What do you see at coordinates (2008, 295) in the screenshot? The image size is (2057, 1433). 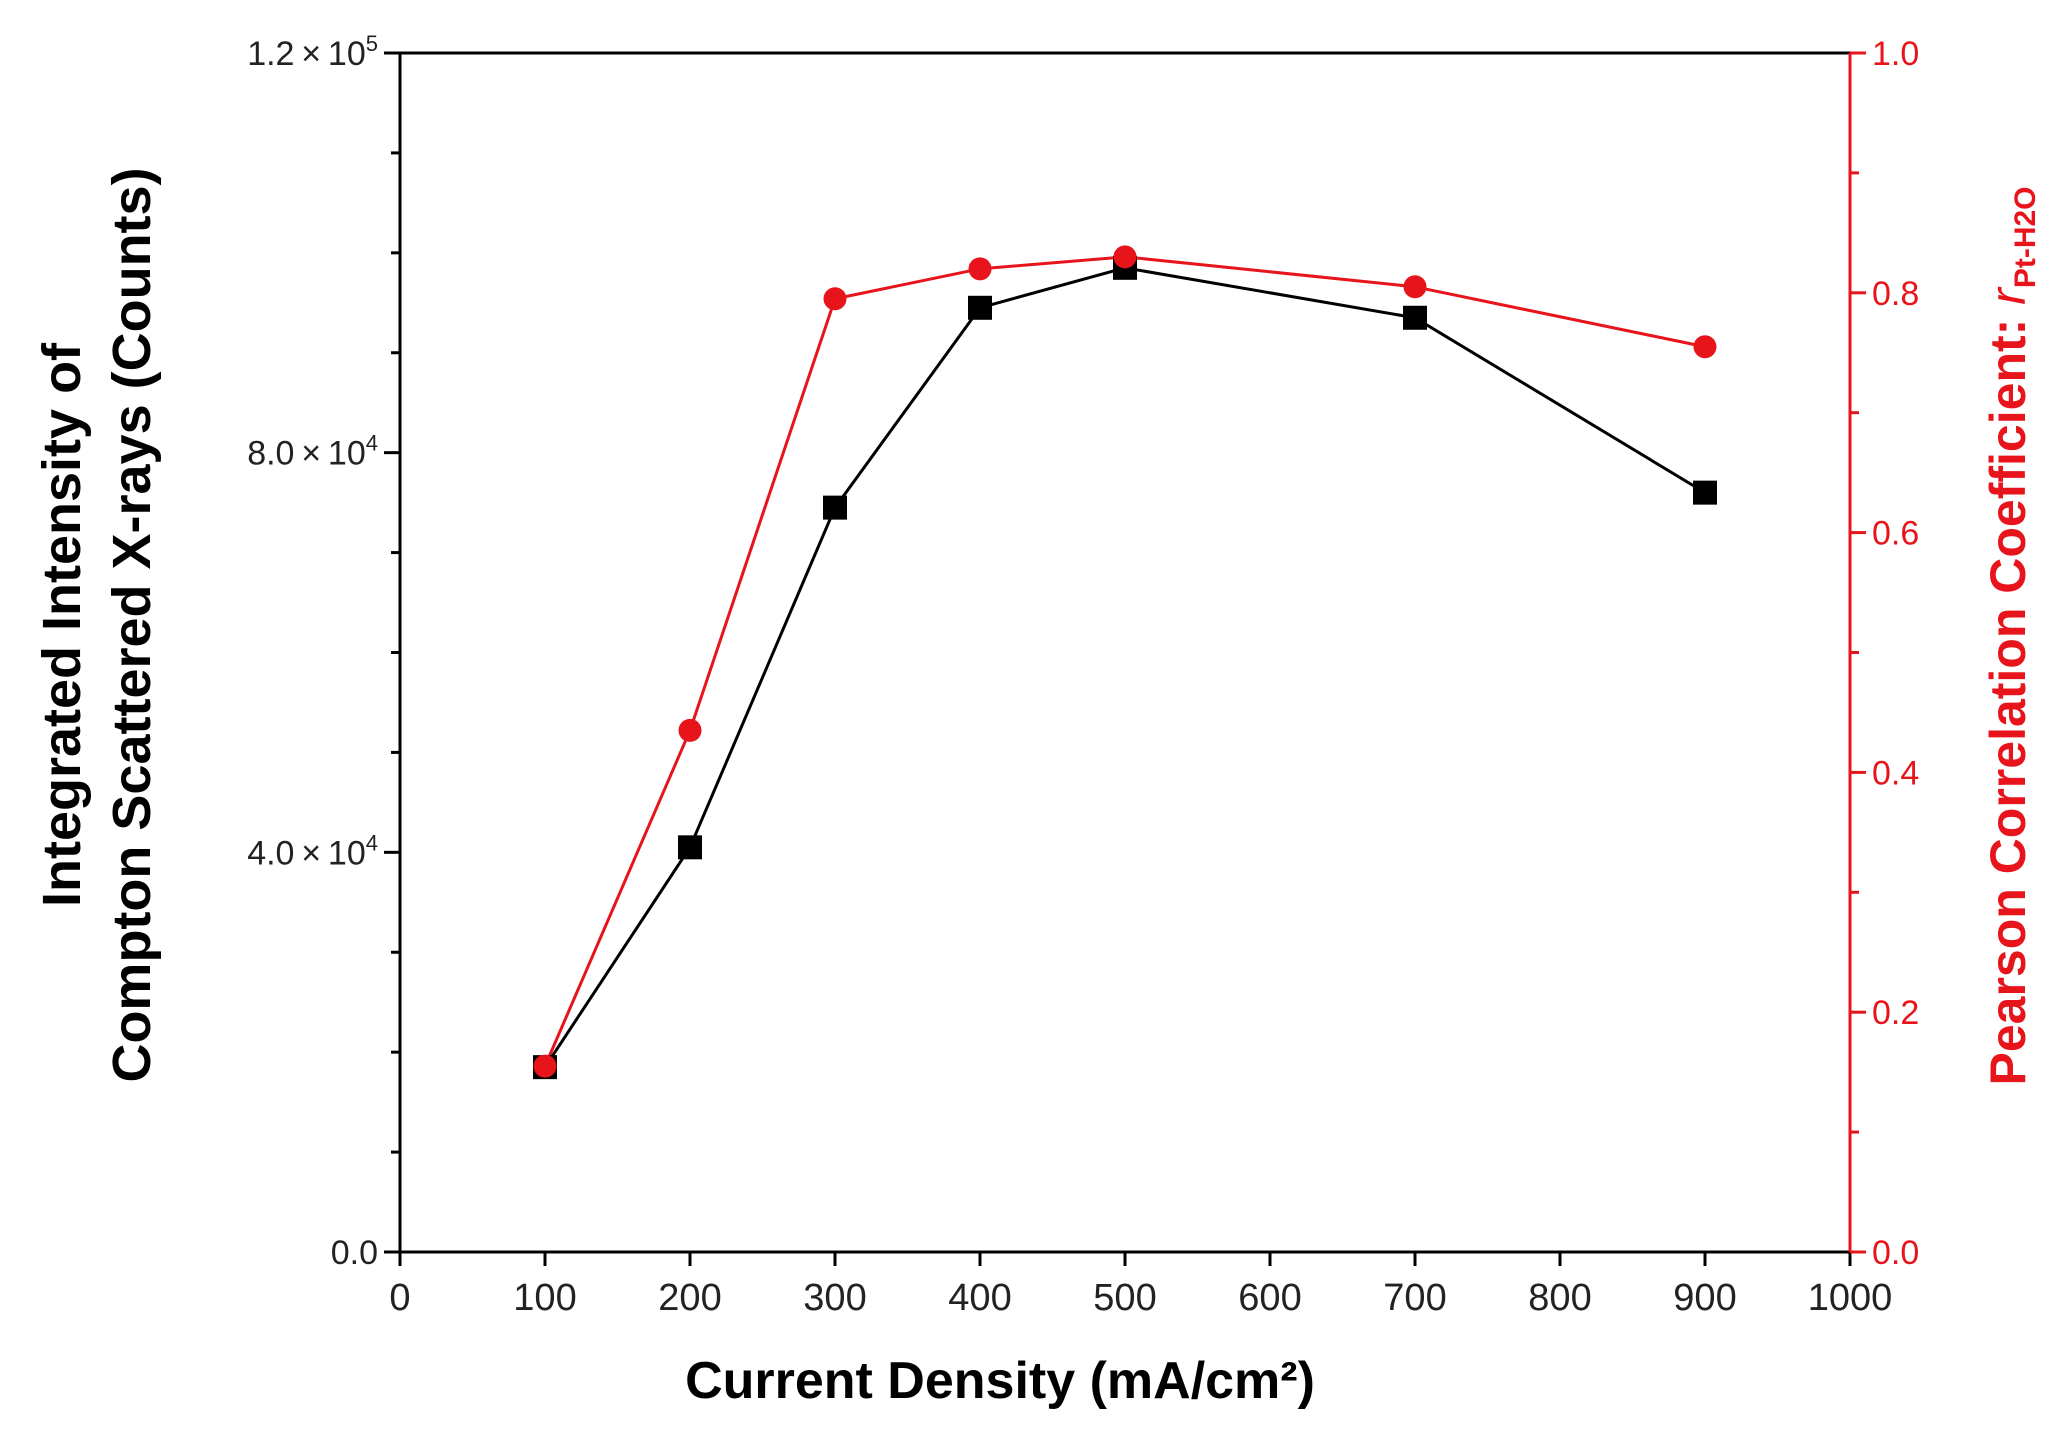 I see `right-y-axis-label-r: r` at bounding box center [2008, 295].